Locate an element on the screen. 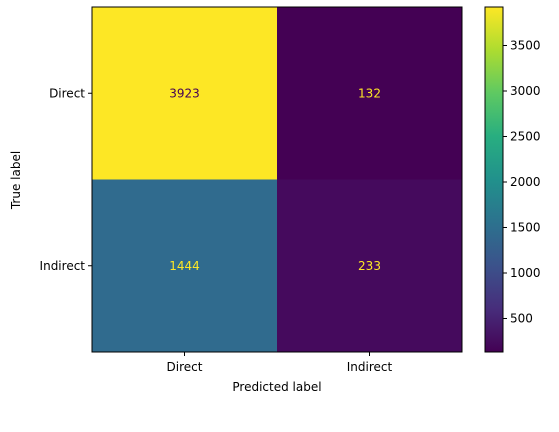 The width and height of the screenshot is (559, 432). x-tick-label: Indirect is located at coordinates (370, 367).